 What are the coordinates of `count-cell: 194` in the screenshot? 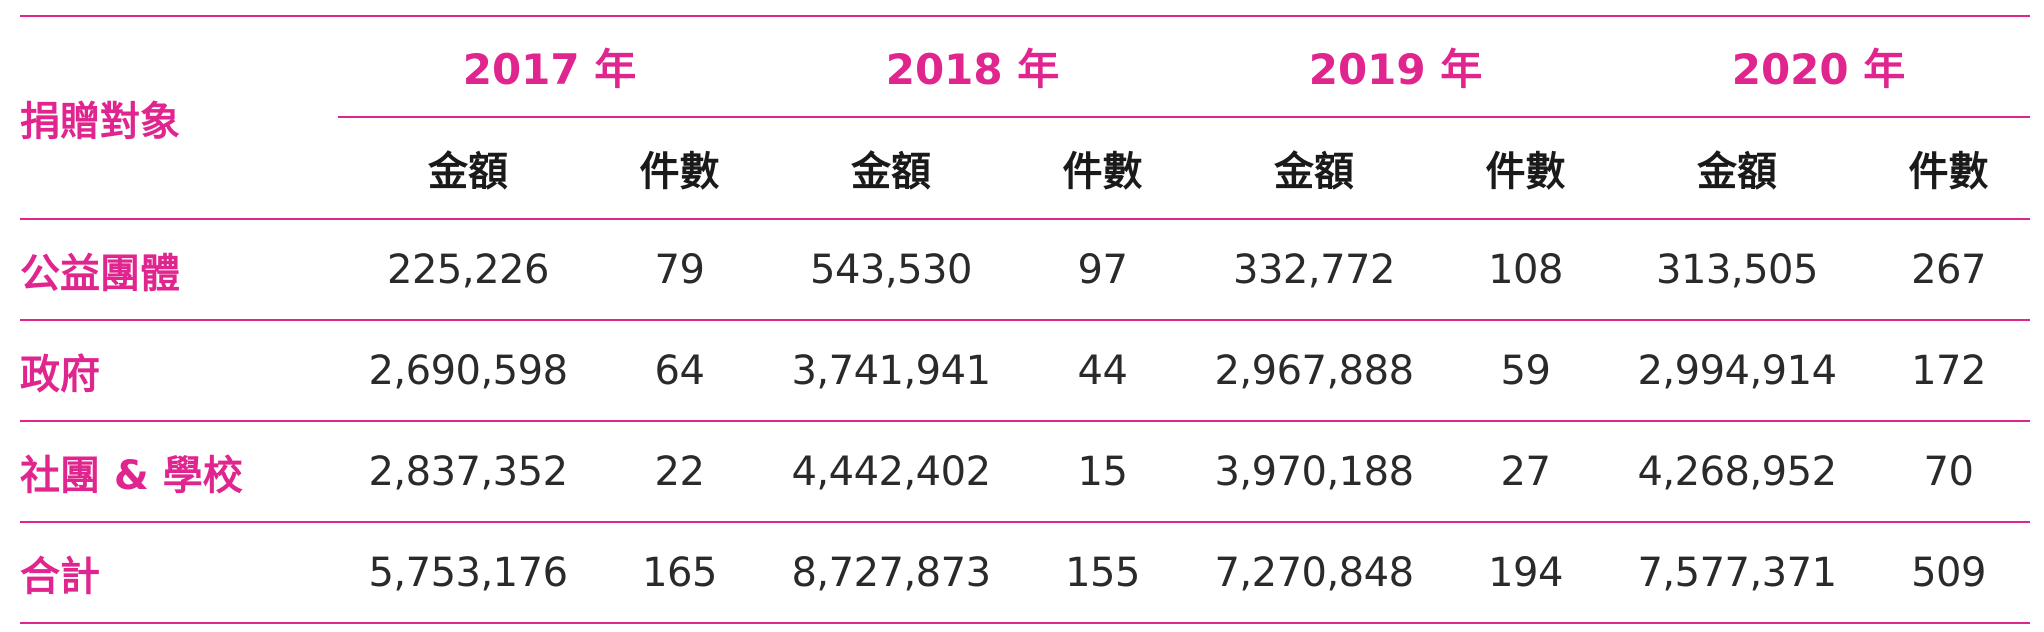 It's located at (1525, 573).